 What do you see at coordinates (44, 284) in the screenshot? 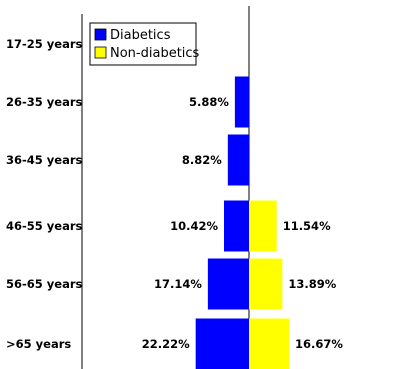
I see `category-label: 56-65 years` at bounding box center [44, 284].